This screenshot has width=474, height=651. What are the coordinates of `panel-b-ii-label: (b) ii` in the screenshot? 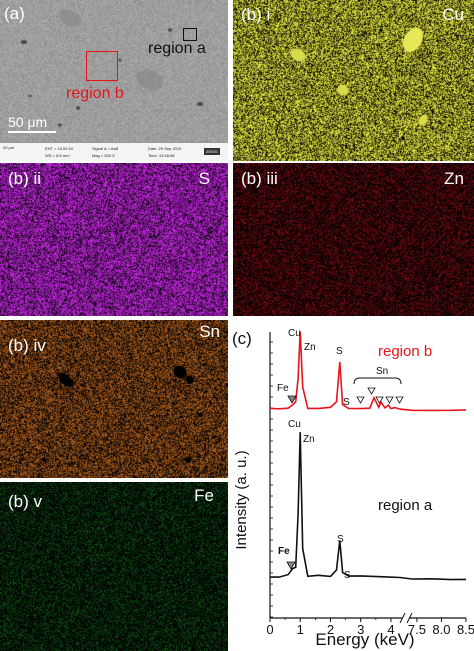 It's located at (25, 178).